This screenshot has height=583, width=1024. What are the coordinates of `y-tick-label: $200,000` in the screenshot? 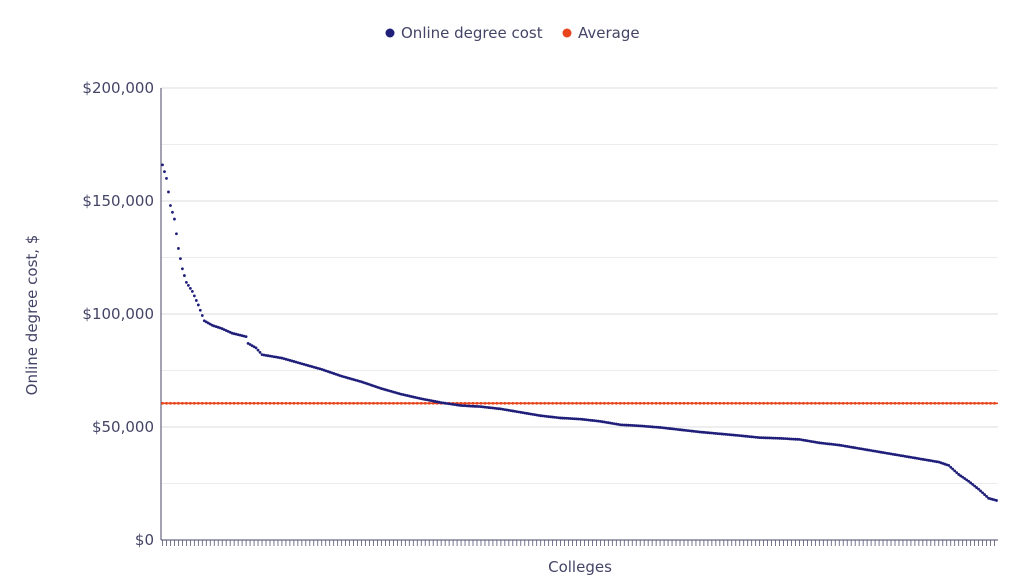 It's located at (118, 88).